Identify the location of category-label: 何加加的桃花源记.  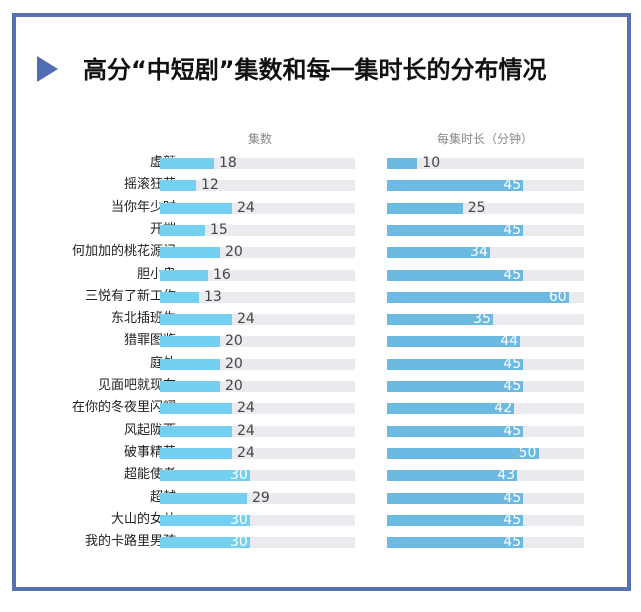
(123, 252).